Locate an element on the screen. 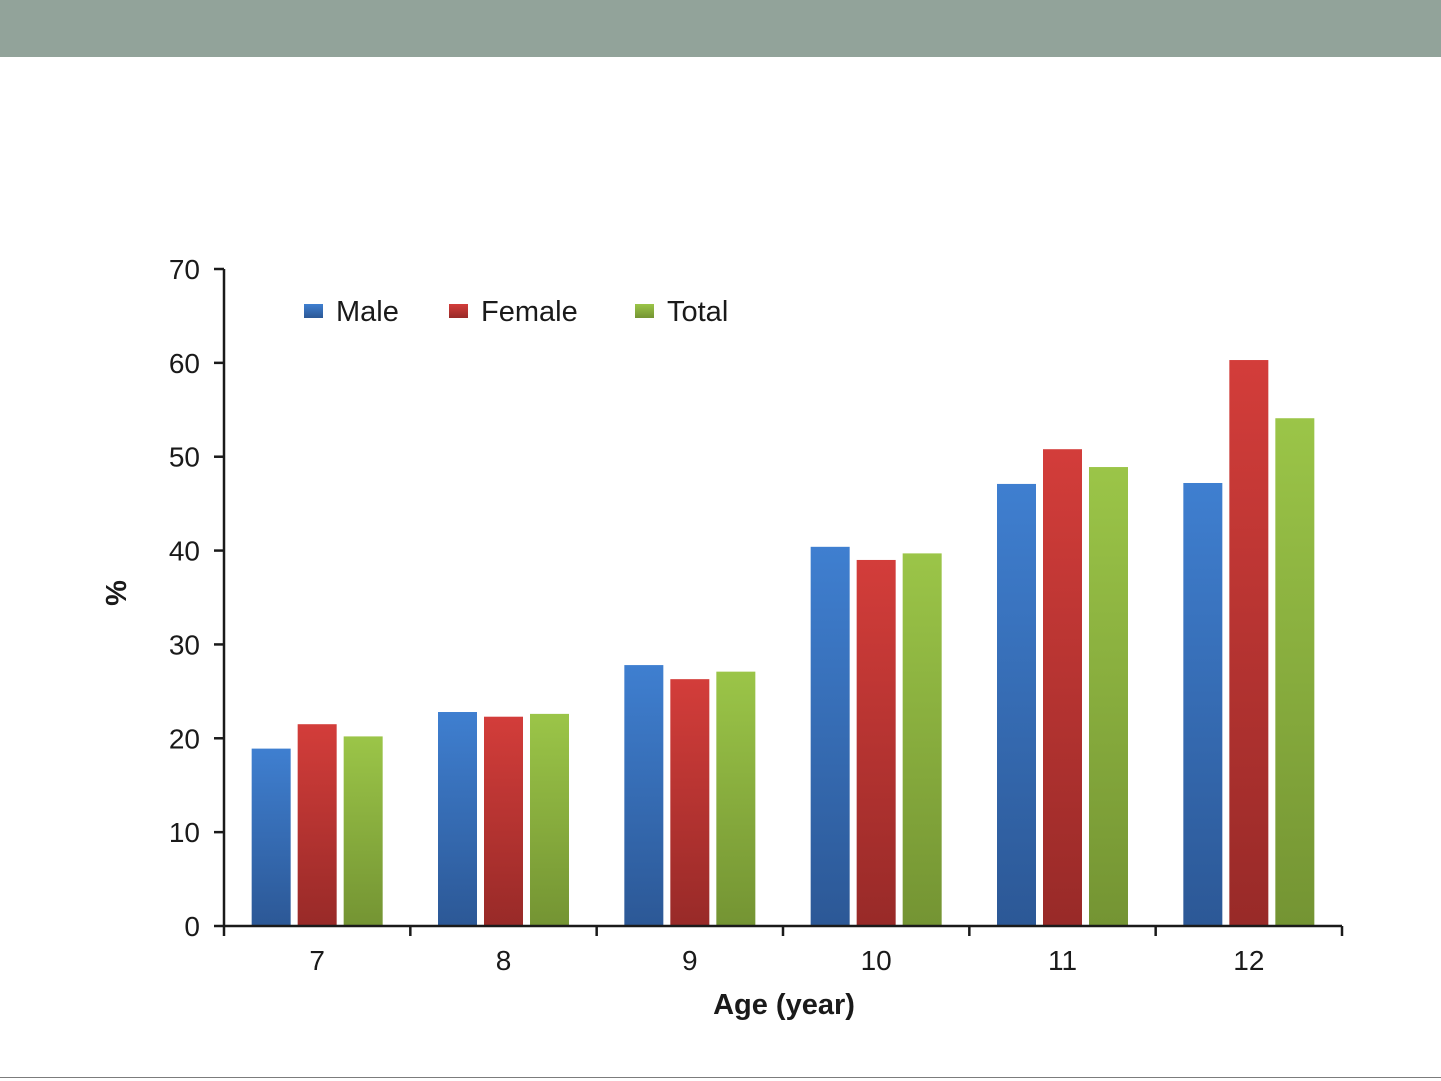  y-tick-label: 10 is located at coordinates (184, 832).